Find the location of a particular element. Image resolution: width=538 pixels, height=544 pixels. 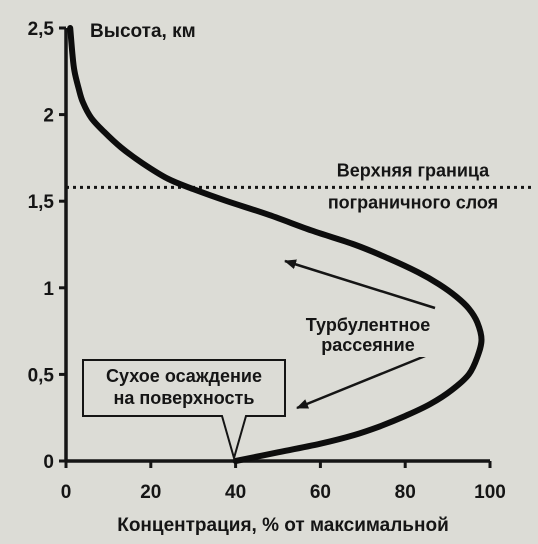

x-ticks: 0 20 40 60 80 100 is located at coordinates (283, 482).